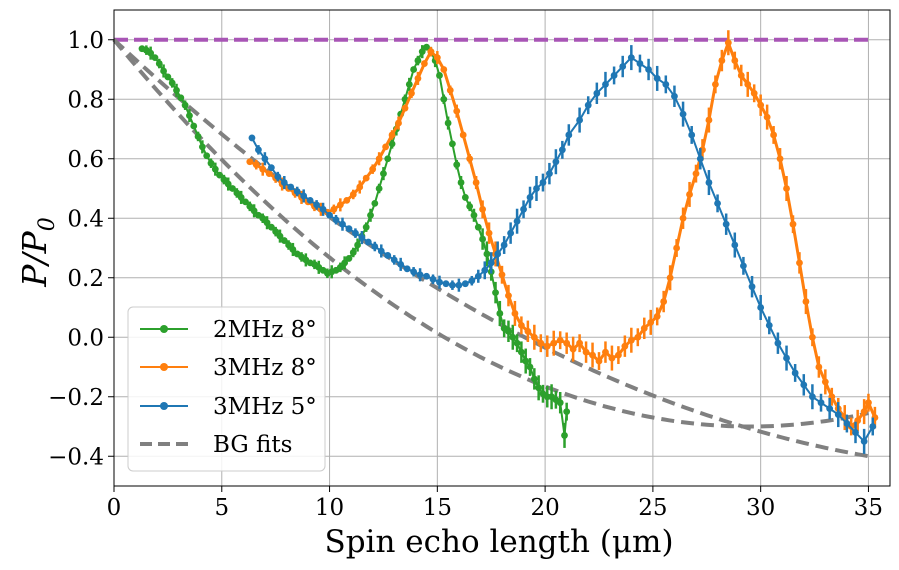  What do you see at coordinates (228, 407) in the screenshot?
I see `legend-entry-3mhz-5deg: 3MHz 5°` at bounding box center [228, 407].